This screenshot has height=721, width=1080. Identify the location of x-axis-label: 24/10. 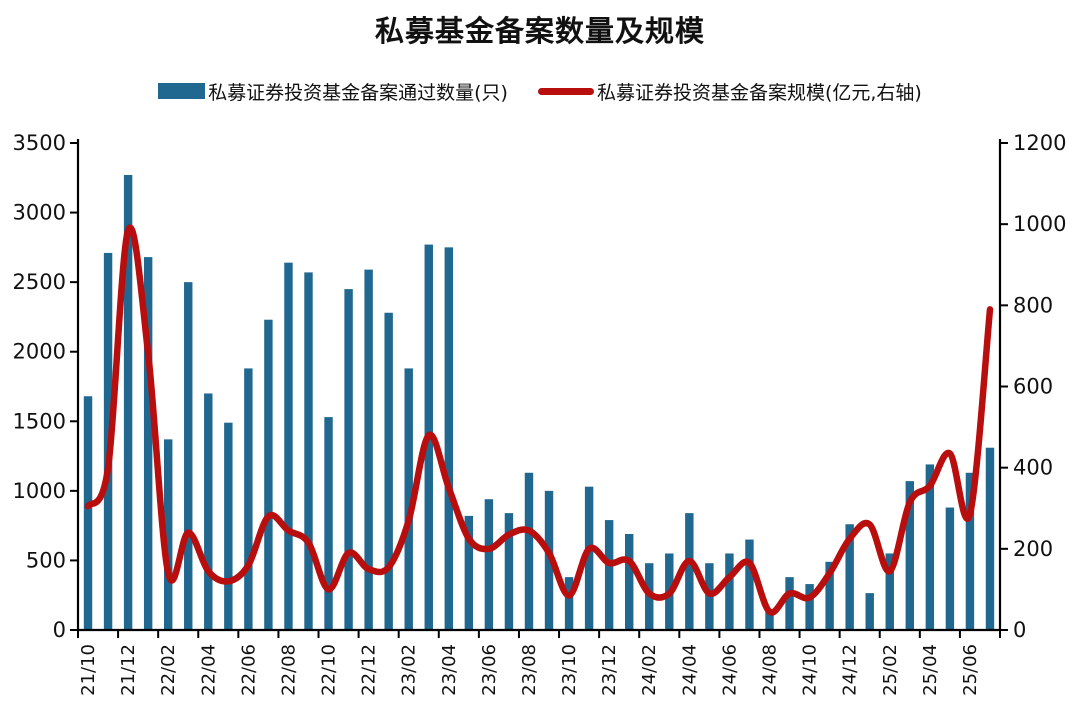
(810, 670).